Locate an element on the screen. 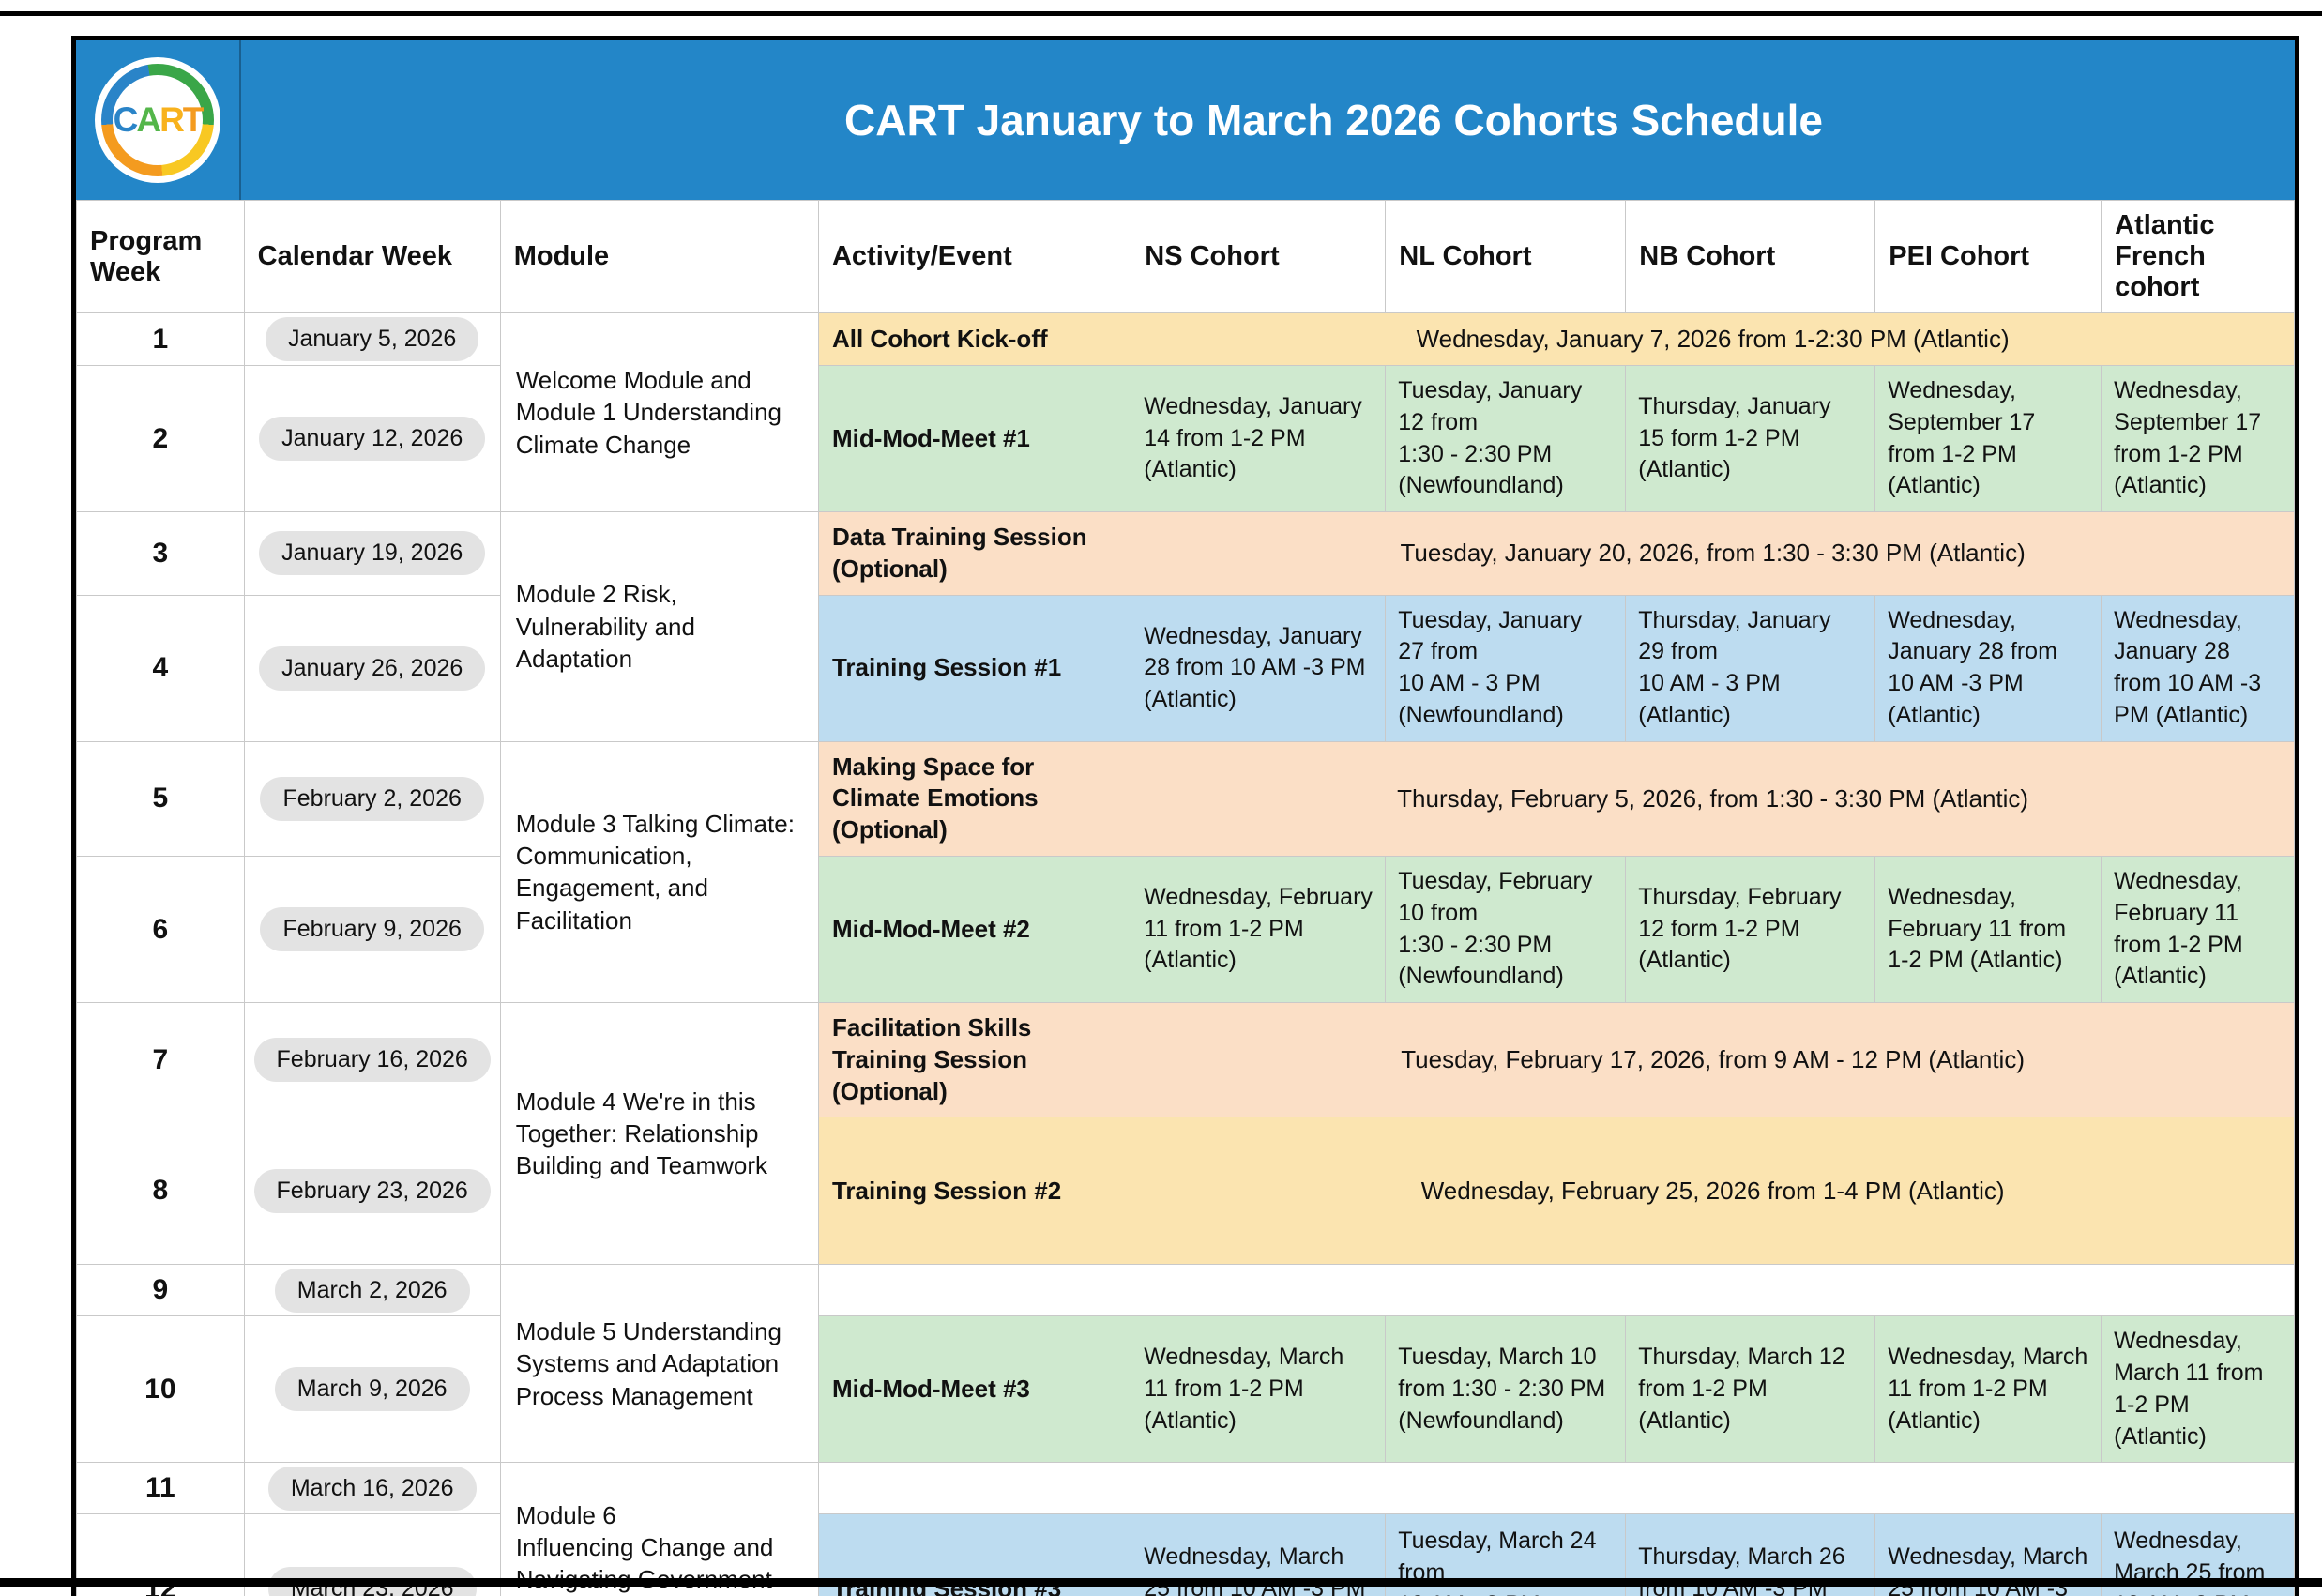 This screenshot has width=2322, height=1596. col-header-activity: Activity/Event is located at coordinates (974, 256).